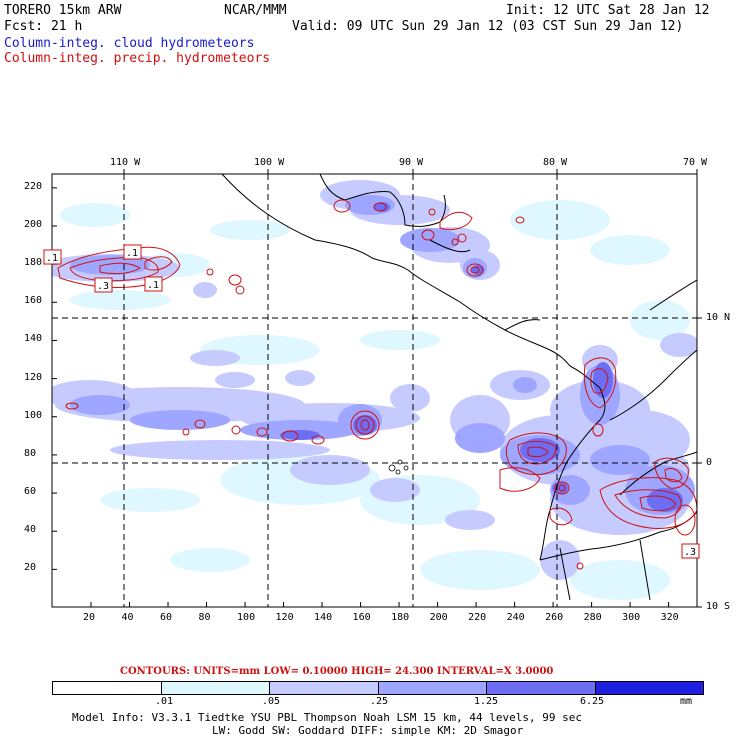 This screenshot has width=740, height=740. Describe the element at coordinates (669, 617) in the screenshot. I see `x-tick-label: 320` at that location.